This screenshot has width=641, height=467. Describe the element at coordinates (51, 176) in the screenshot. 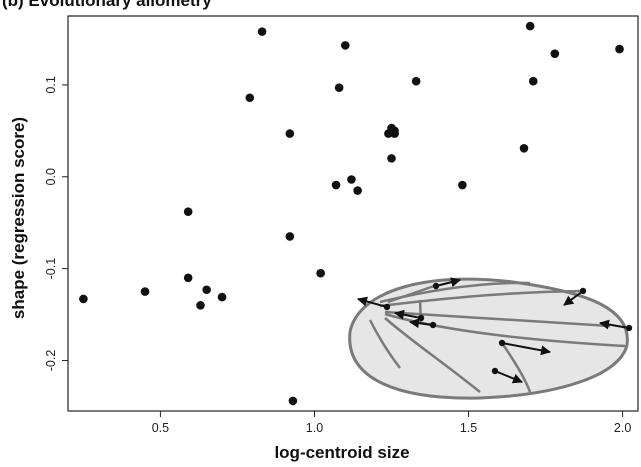

I see `y-tick-label: 0.0` at that location.